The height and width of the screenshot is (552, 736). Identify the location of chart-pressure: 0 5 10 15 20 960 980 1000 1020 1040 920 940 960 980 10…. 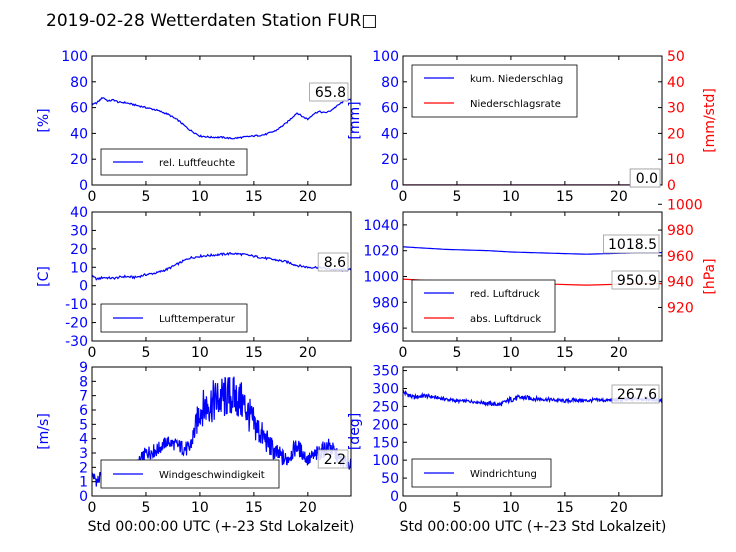
(540, 279).